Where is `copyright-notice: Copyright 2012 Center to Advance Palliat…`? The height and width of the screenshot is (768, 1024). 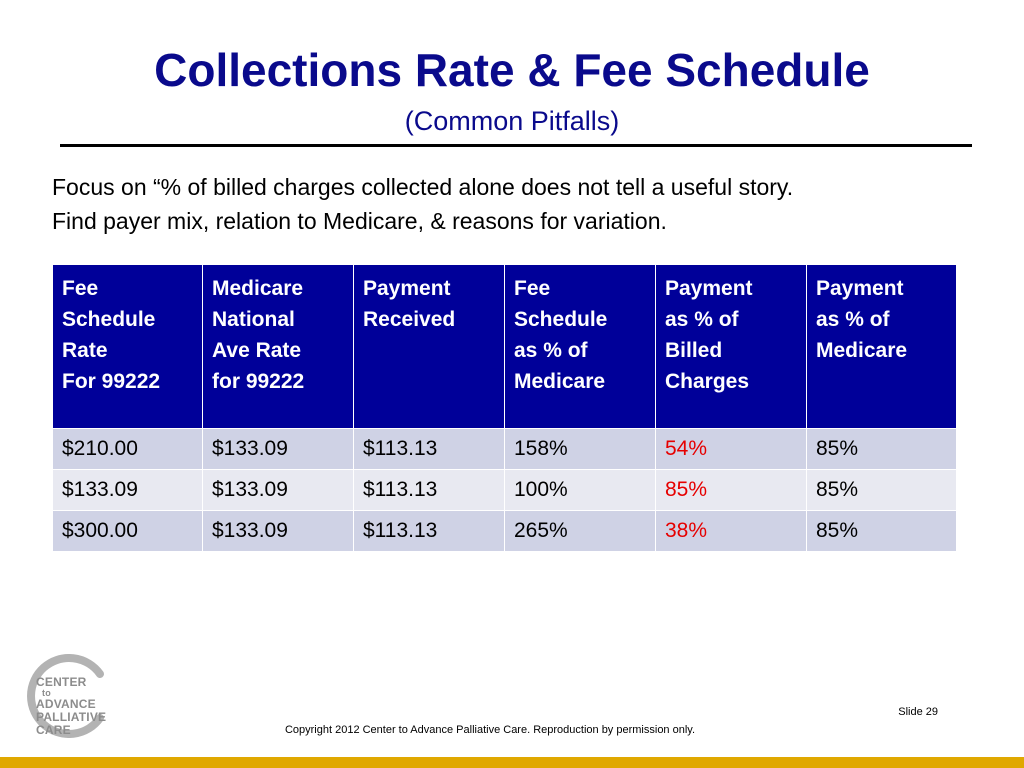 copyright-notice: Copyright 2012 Center to Advance Palliat… is located at coordinates (490, 730).